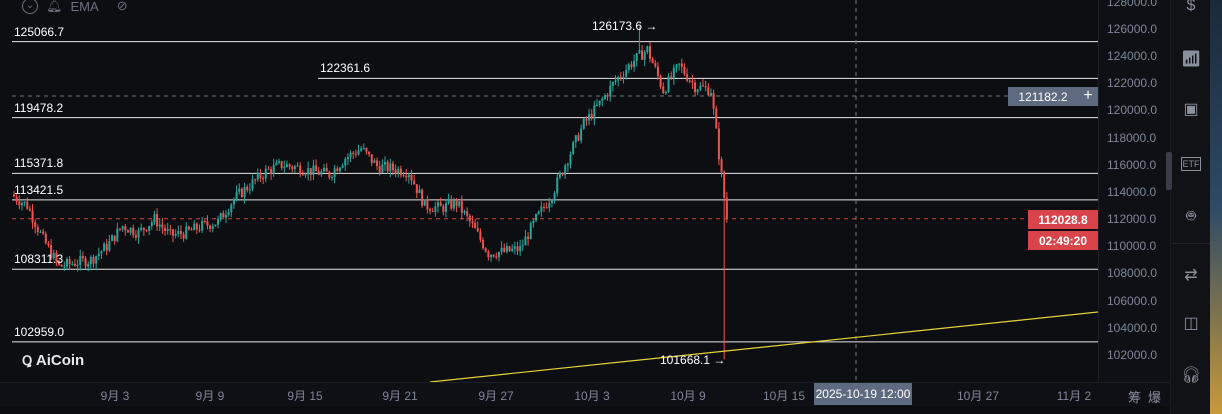  I want to click on chips-button: 筹, so click(1135, 397).